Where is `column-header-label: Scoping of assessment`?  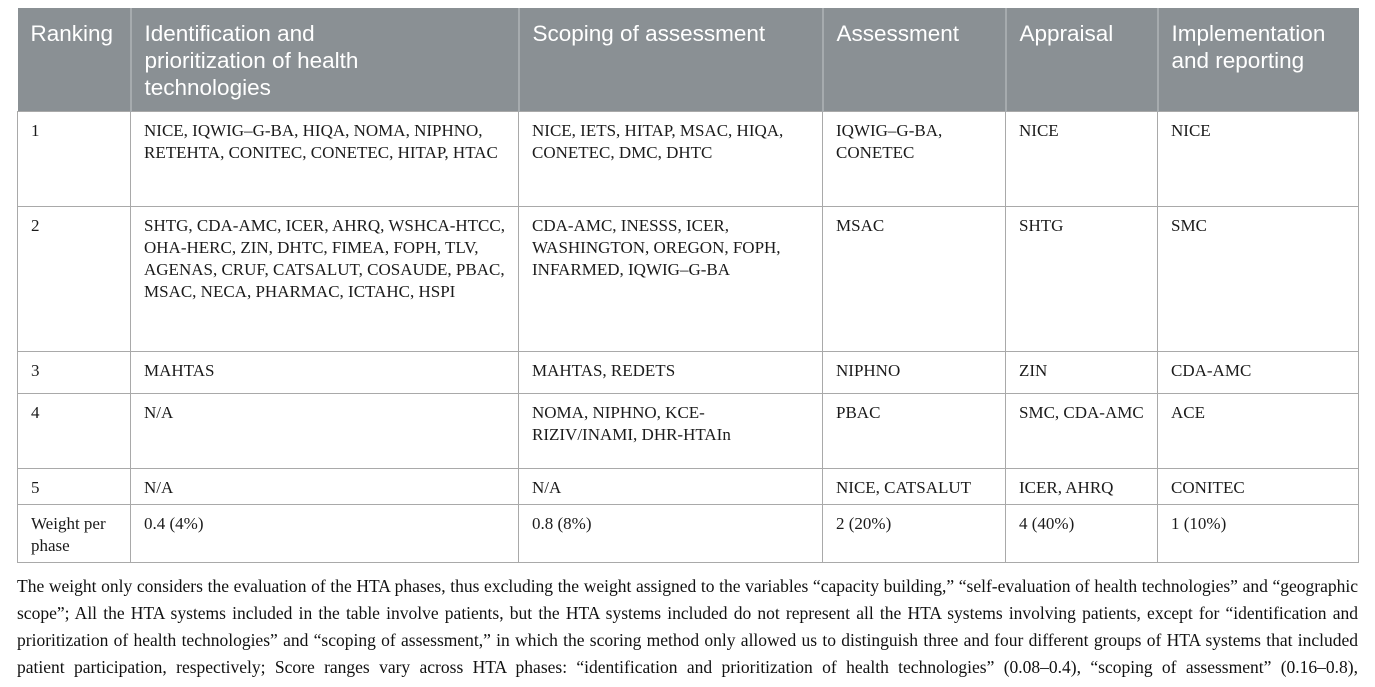
column-header-label: Scoping of assessment is located at coordinates (649, 33).